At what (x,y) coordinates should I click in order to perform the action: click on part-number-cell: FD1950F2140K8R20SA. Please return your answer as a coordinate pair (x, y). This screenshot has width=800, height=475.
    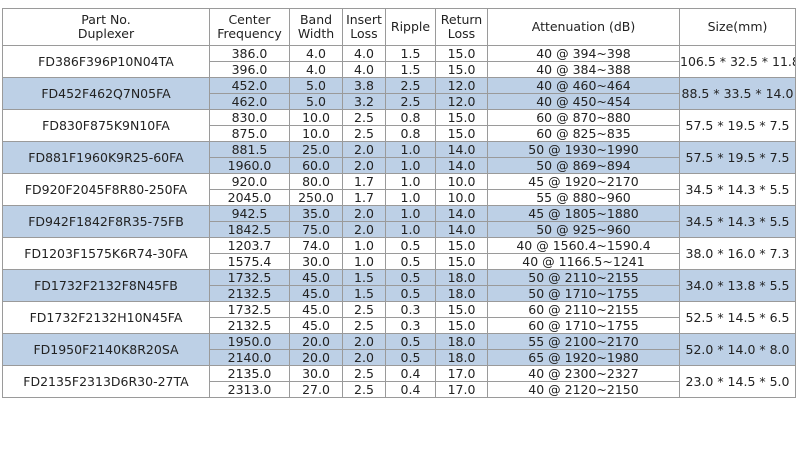
    Looking at the image, I should click on (106, 349).